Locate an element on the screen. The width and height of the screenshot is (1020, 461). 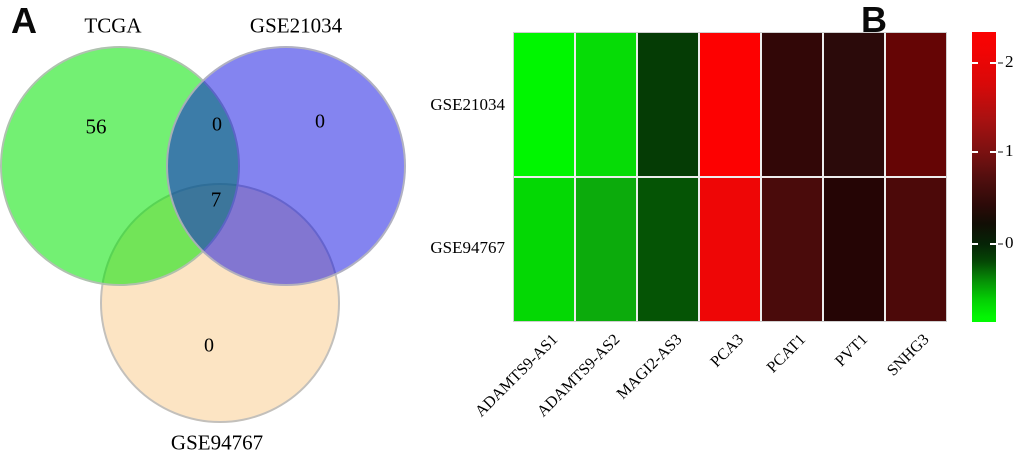
colorbar-gradient is located at coordinates (984, 177).